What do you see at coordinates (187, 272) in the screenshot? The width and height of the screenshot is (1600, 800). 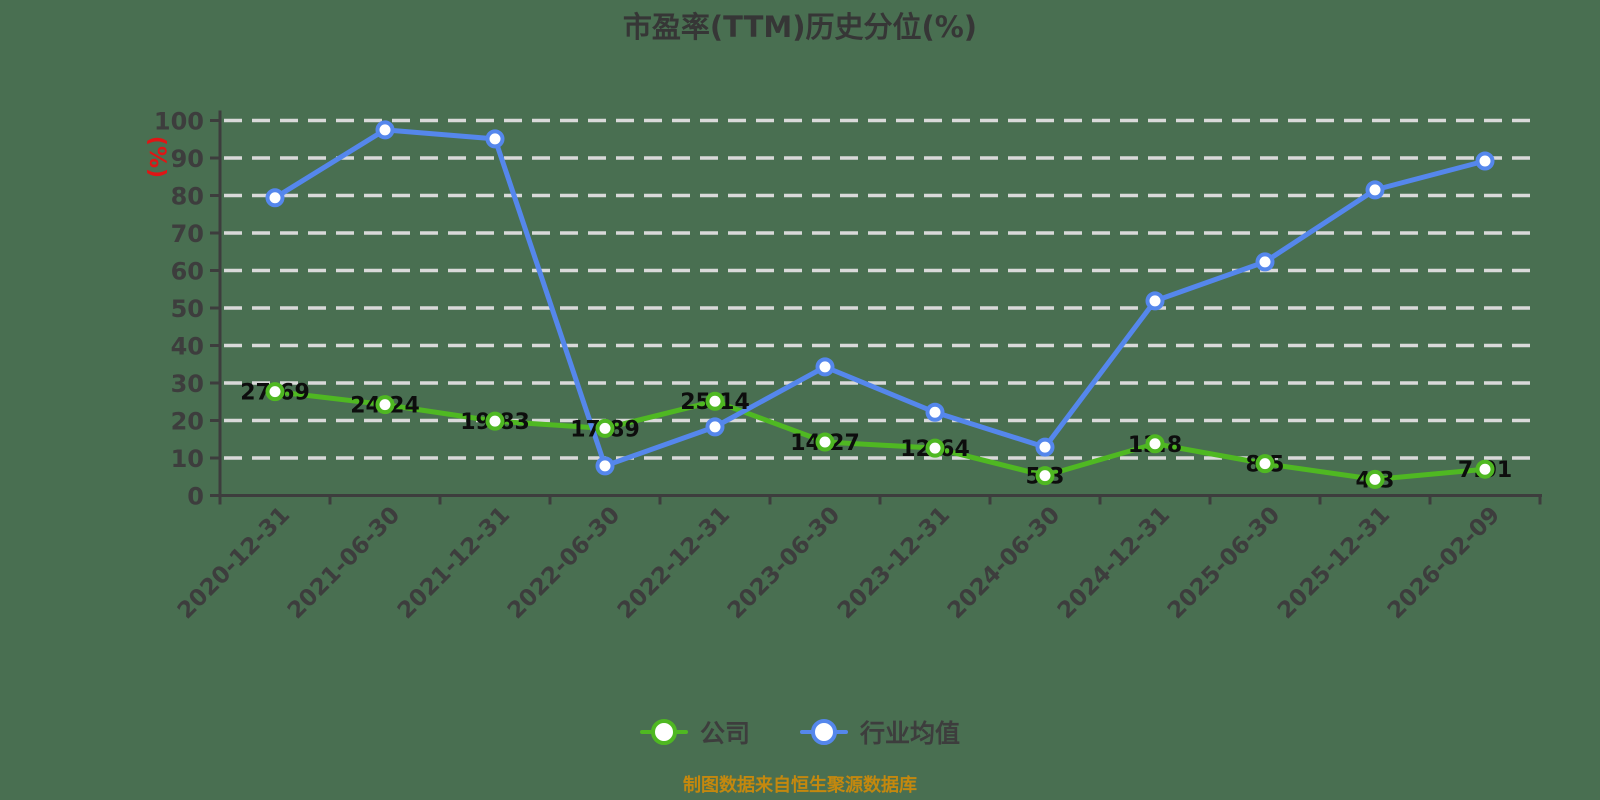 I see `y-axis-tick-label: 60` at bounding box center [187, 272].